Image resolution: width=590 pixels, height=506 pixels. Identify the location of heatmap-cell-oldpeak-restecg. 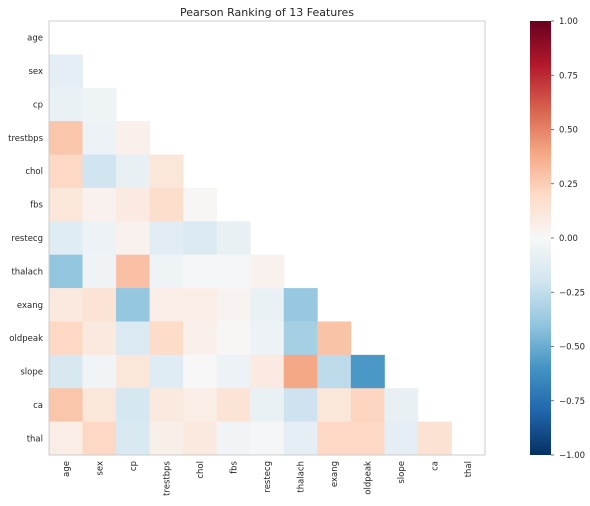
(267, 338).